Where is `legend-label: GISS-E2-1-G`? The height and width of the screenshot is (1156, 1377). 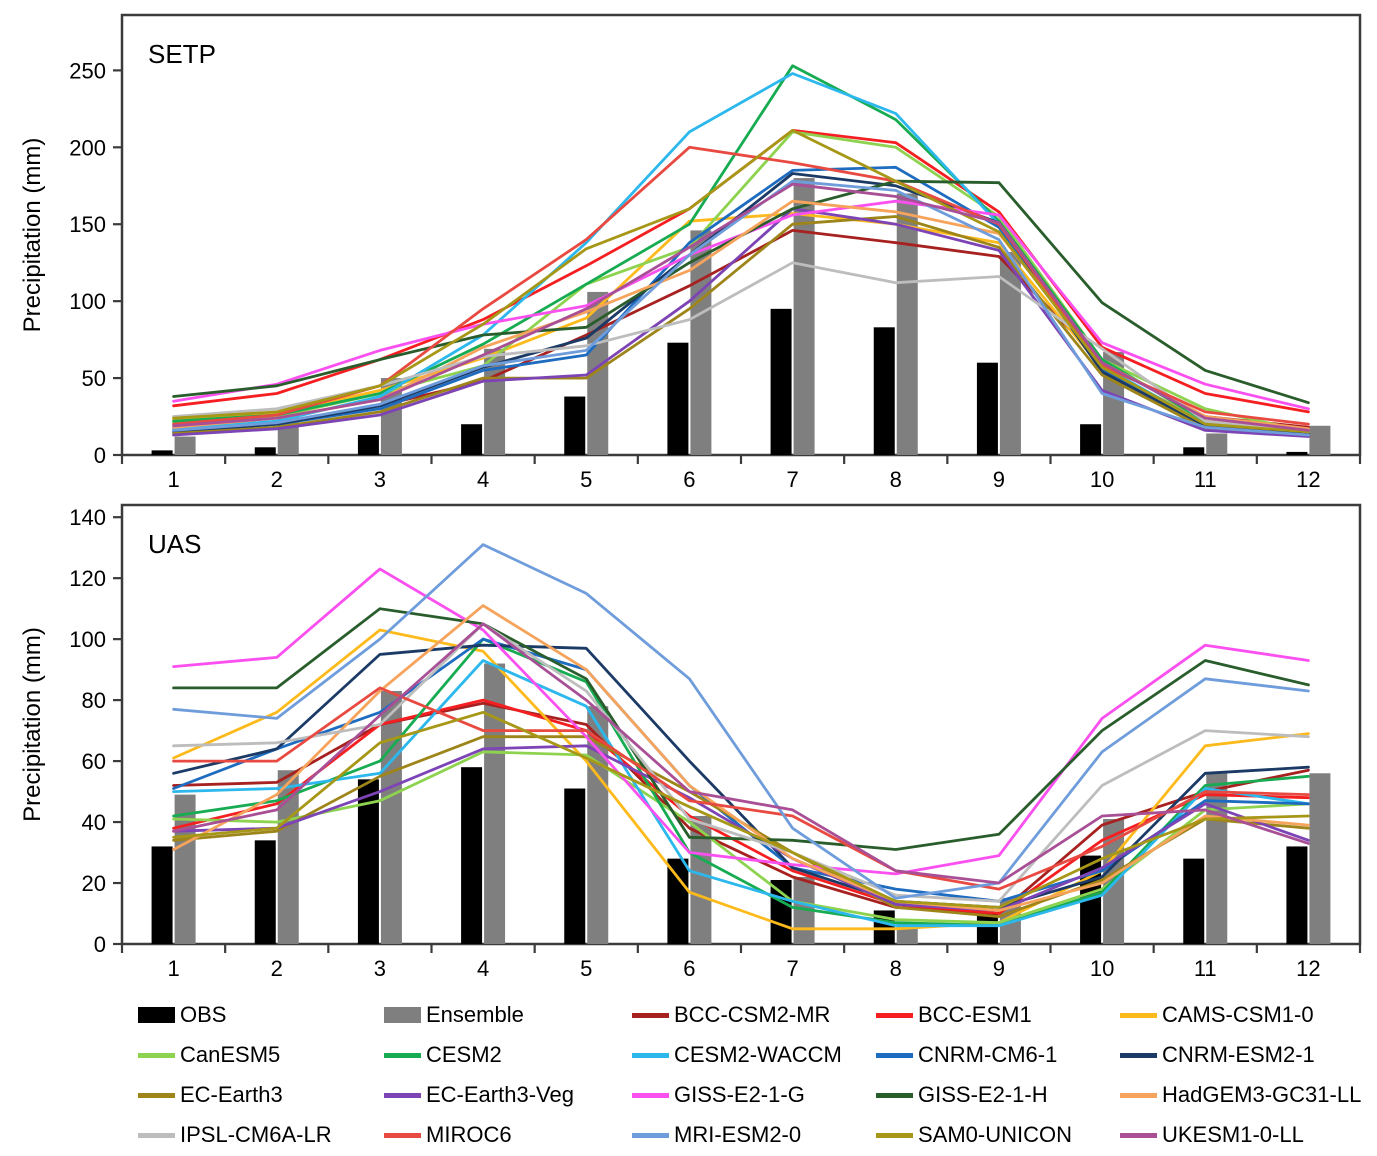 legend-label: GISS-E2-1-G is located at coordinates (739, 1094).